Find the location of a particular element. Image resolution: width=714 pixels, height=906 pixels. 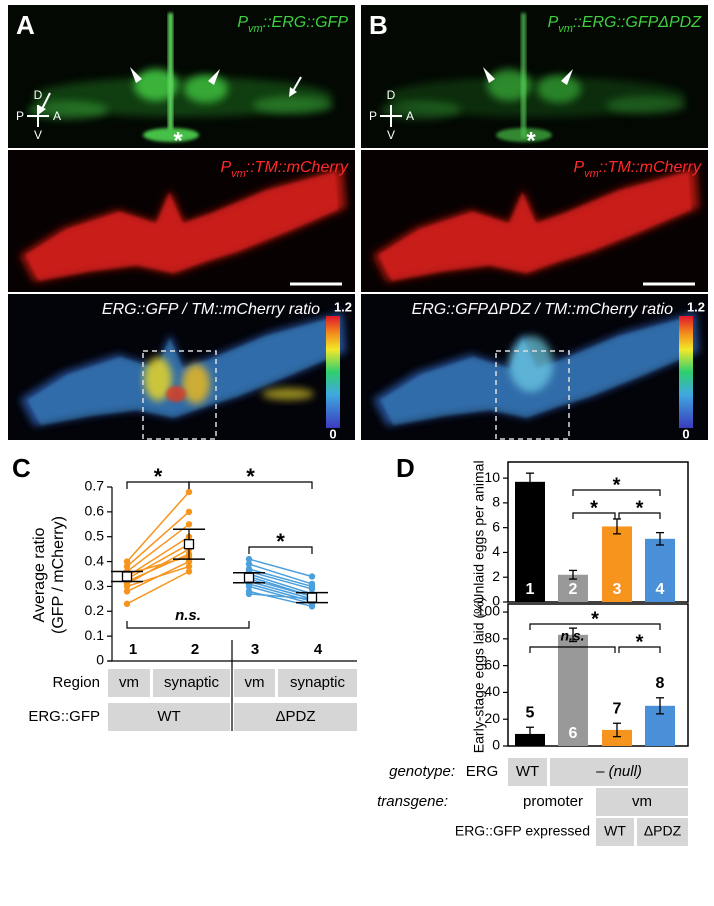

image-background is located at coordinates (534, 76).